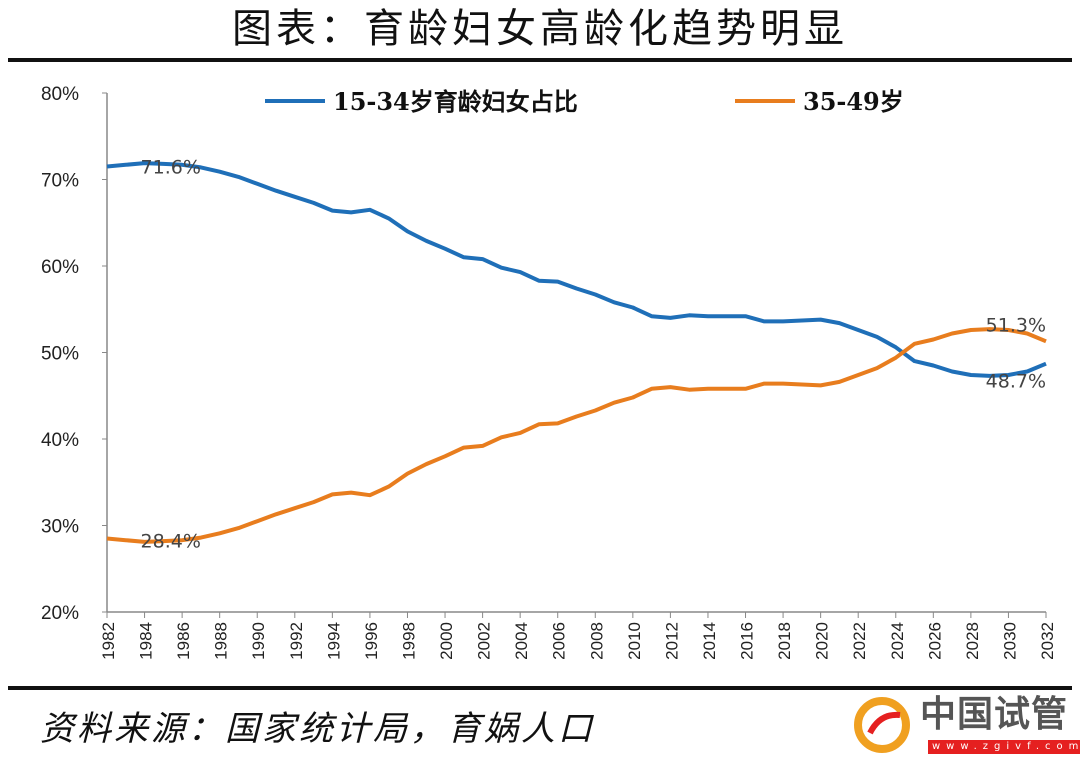 This screenshot has width=1080, height=759. I want to click on x-tick-label: 2022, so click(859, 641).